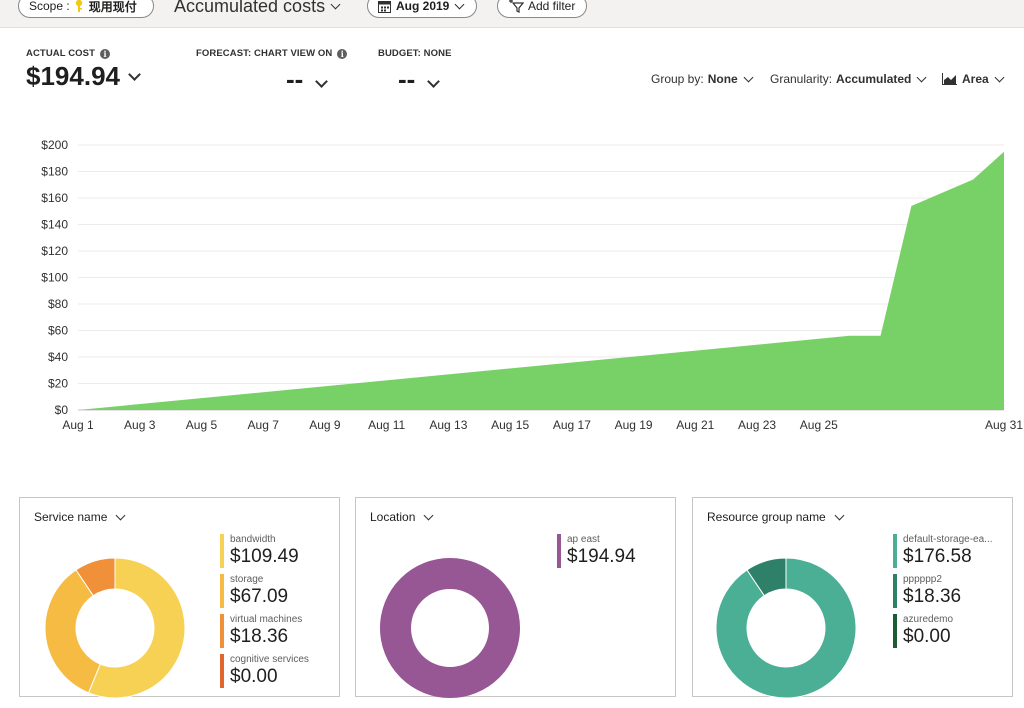 The image size is (1024, 708). I want to click on resource-group-dropdown: Resource group name, so click(776, 517).